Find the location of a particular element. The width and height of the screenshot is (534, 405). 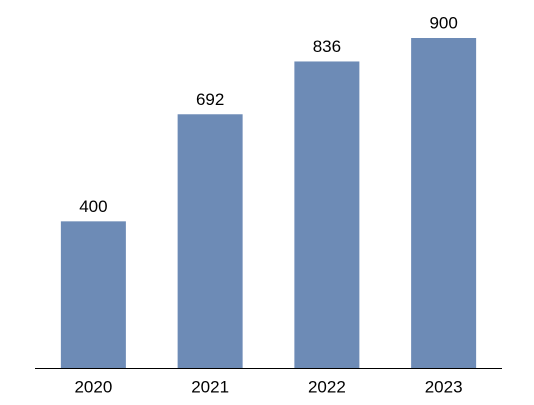

value-label: 400 is located at coordinates (93, 206).